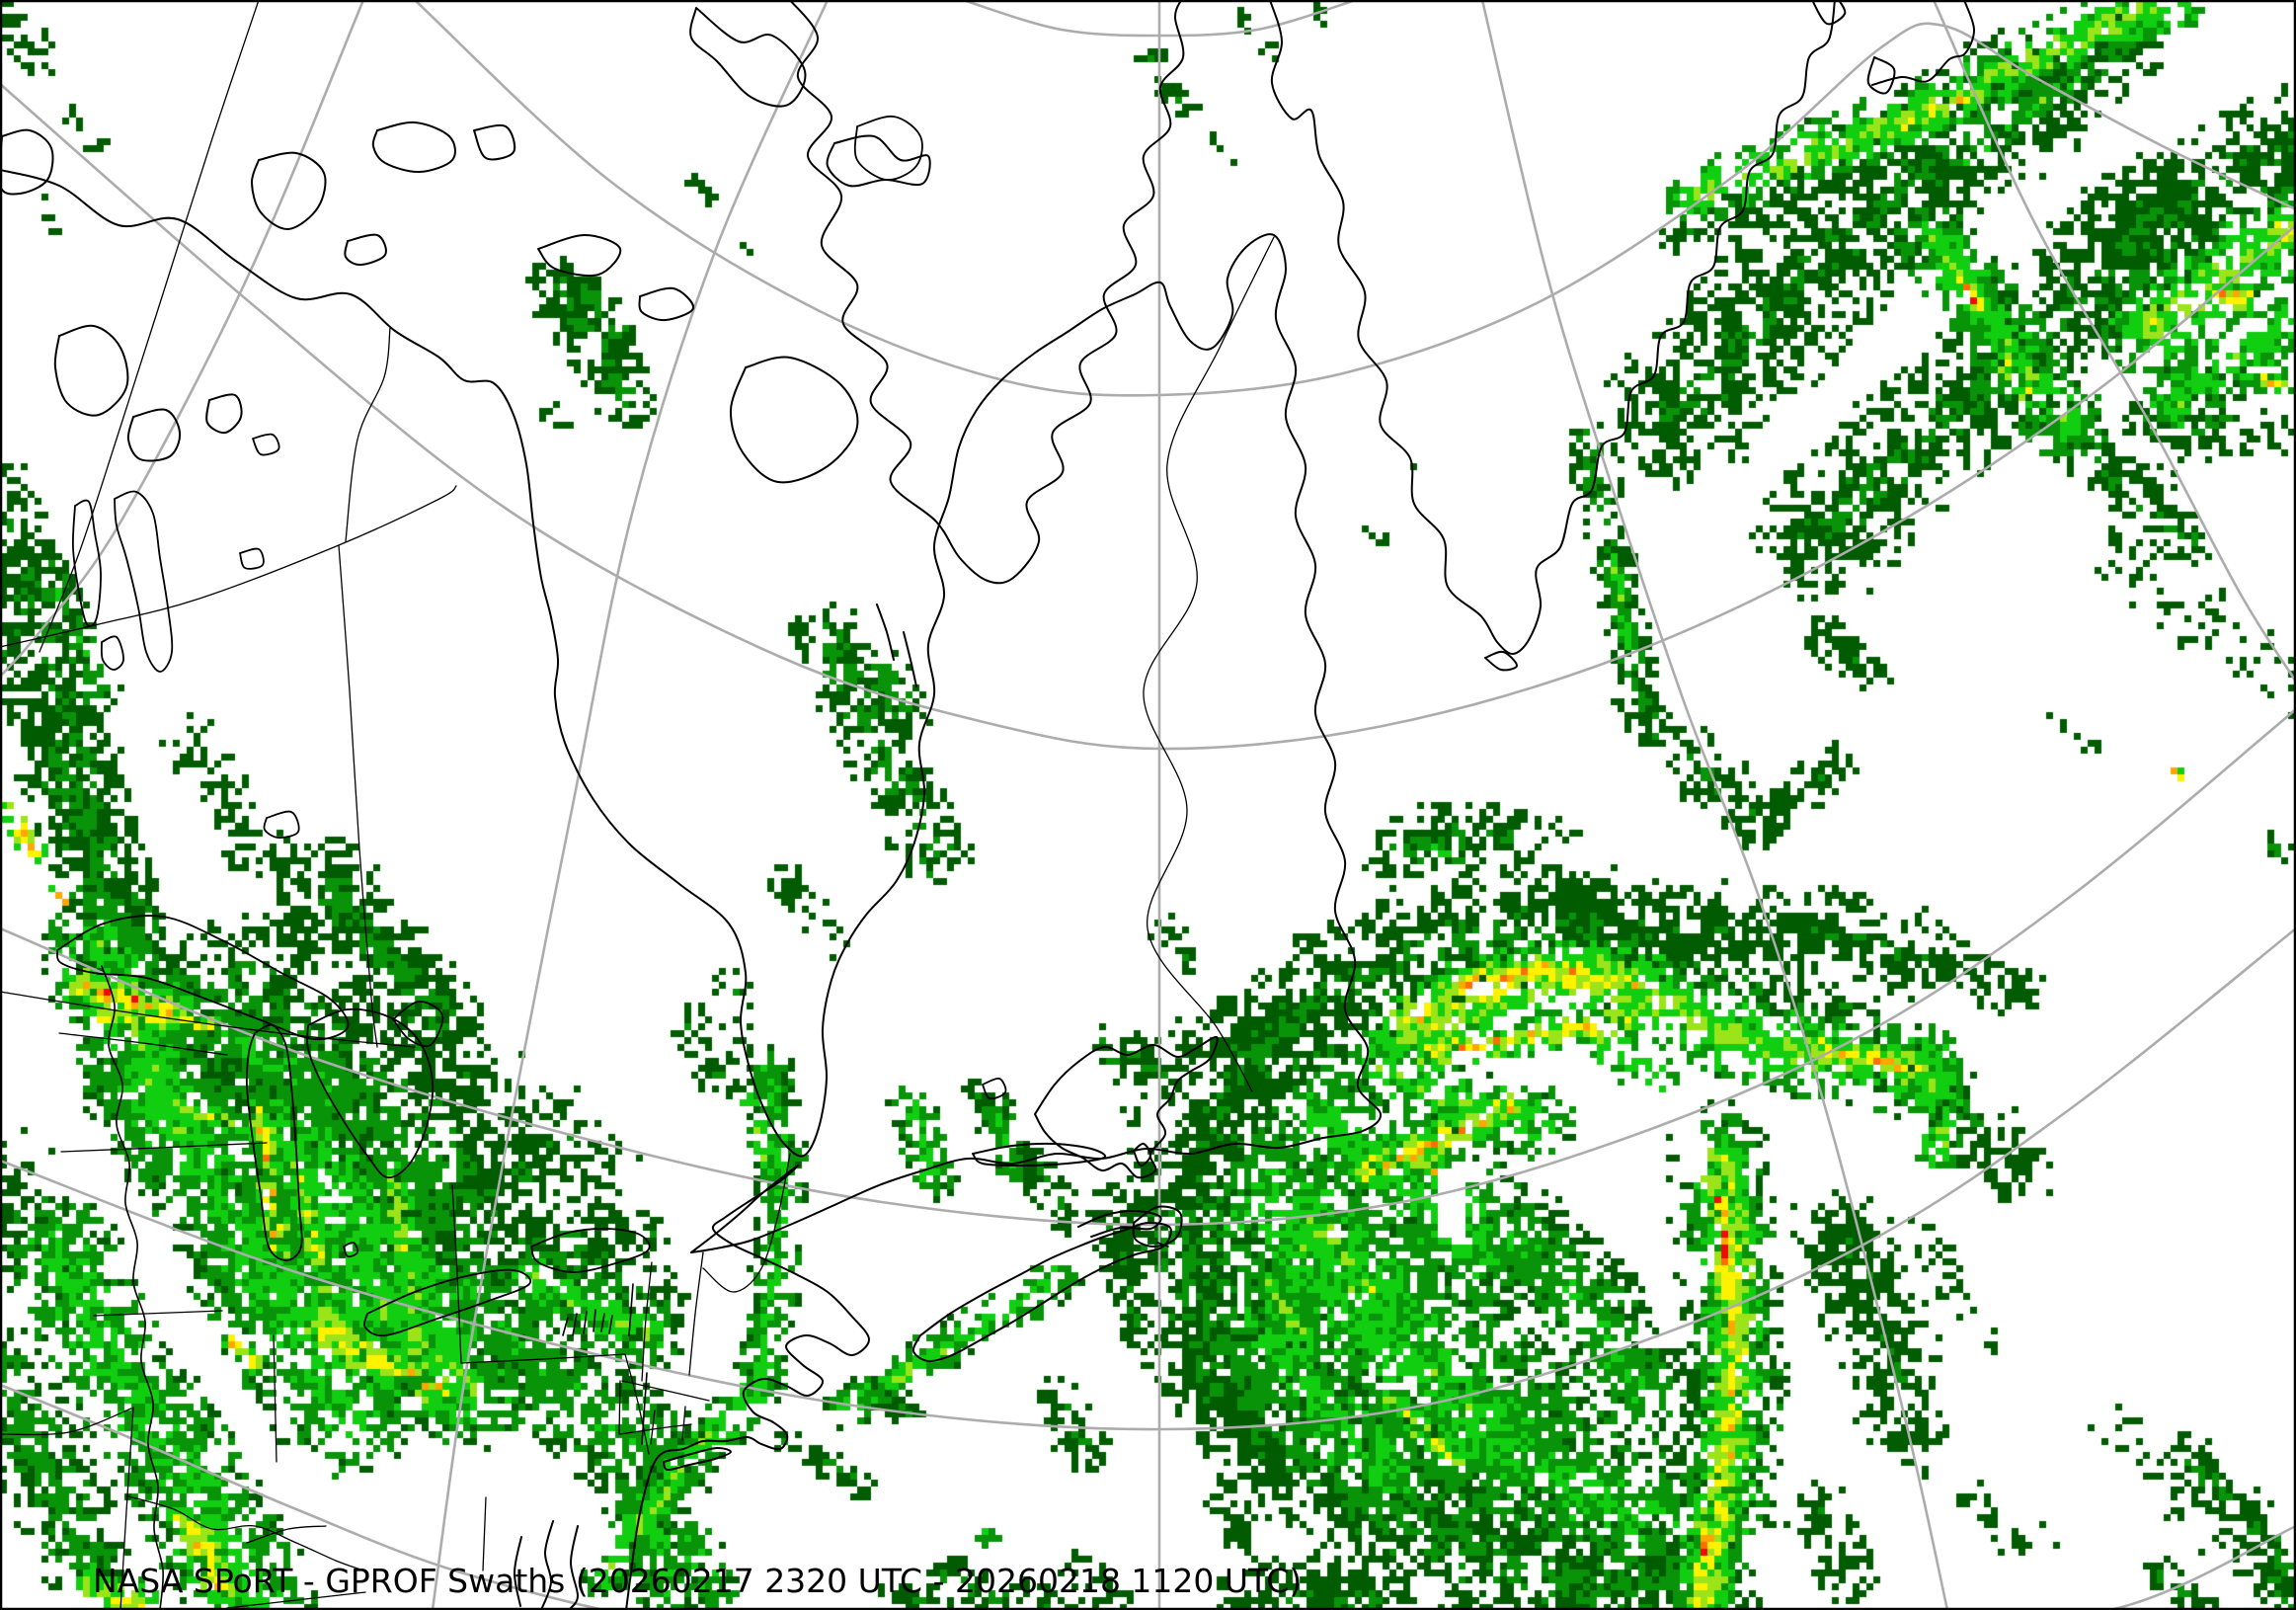 The height and width of the screenshot is (1610, 2296). I want to click on lake-manitoba, so click(112, 653).